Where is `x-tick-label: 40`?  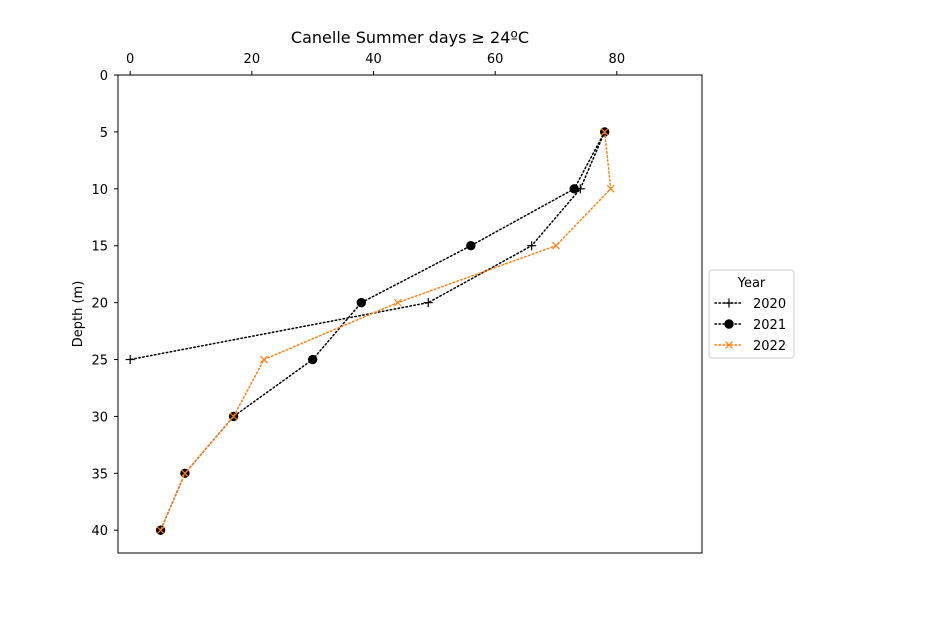 x-tick-label: 40 is located at coordinates (373, 59).